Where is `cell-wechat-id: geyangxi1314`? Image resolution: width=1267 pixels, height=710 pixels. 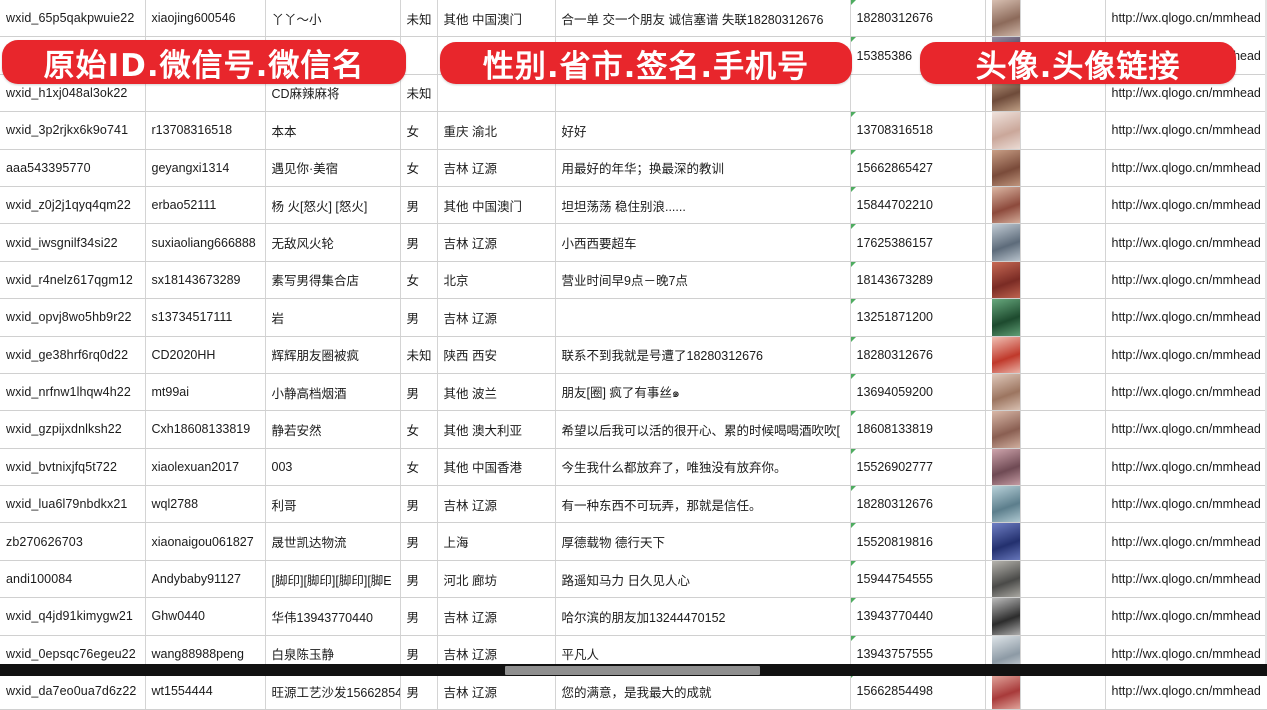 cell-wechat-id: geyangxi1314 is located at coordinates (205, 168).